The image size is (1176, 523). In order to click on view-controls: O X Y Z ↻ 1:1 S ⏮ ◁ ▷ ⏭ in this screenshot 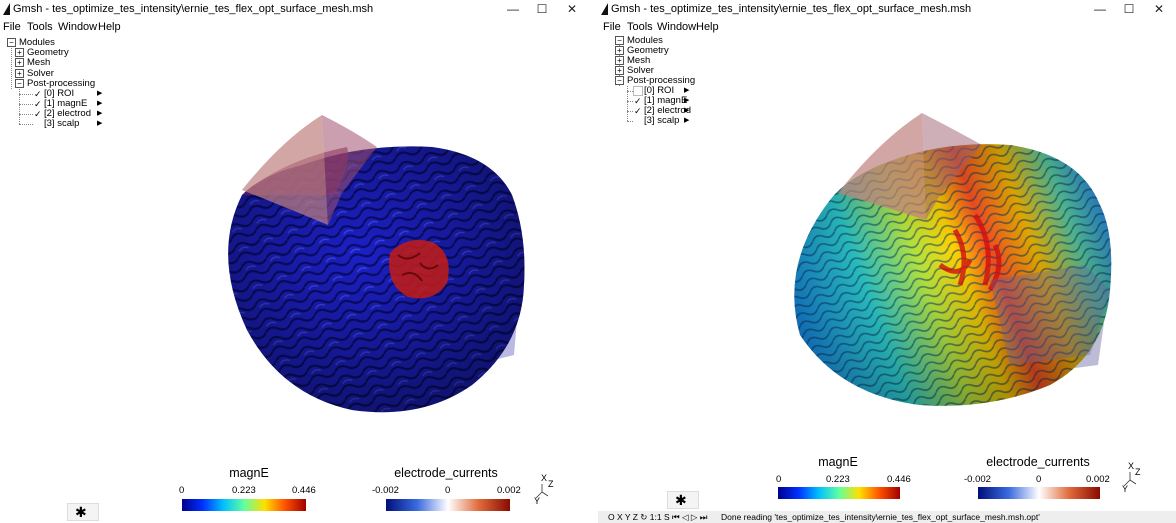, I will do `click(658, 517)`.